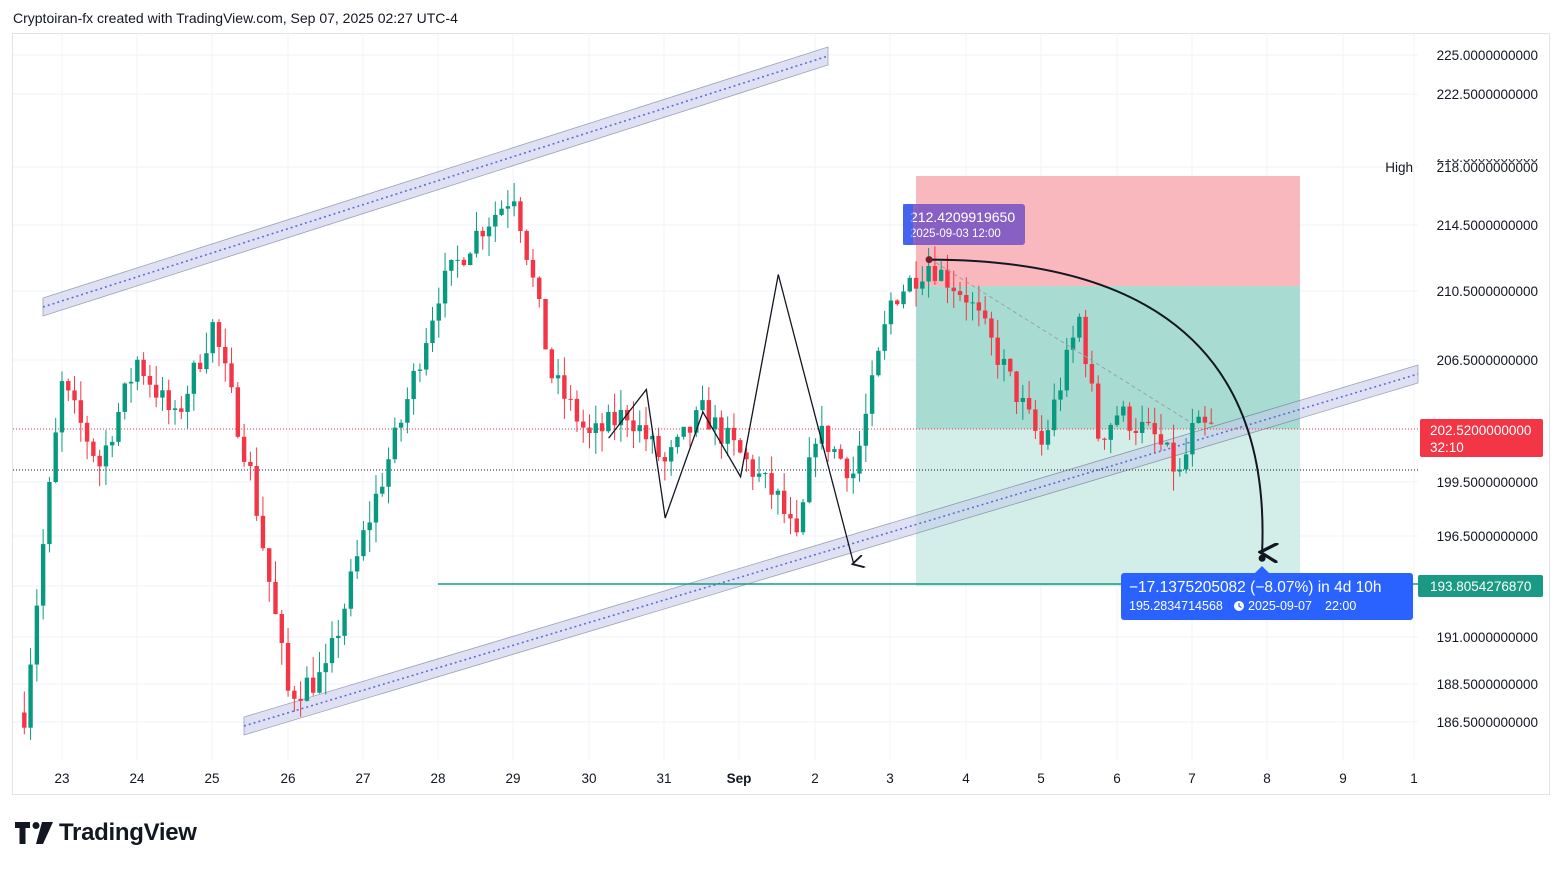 The image size is (1563, 870). What do you see at coordinates (106, 833) in the screenshot?
I see `tradingview-logo: TradingView` at bounding box center [106, 833].